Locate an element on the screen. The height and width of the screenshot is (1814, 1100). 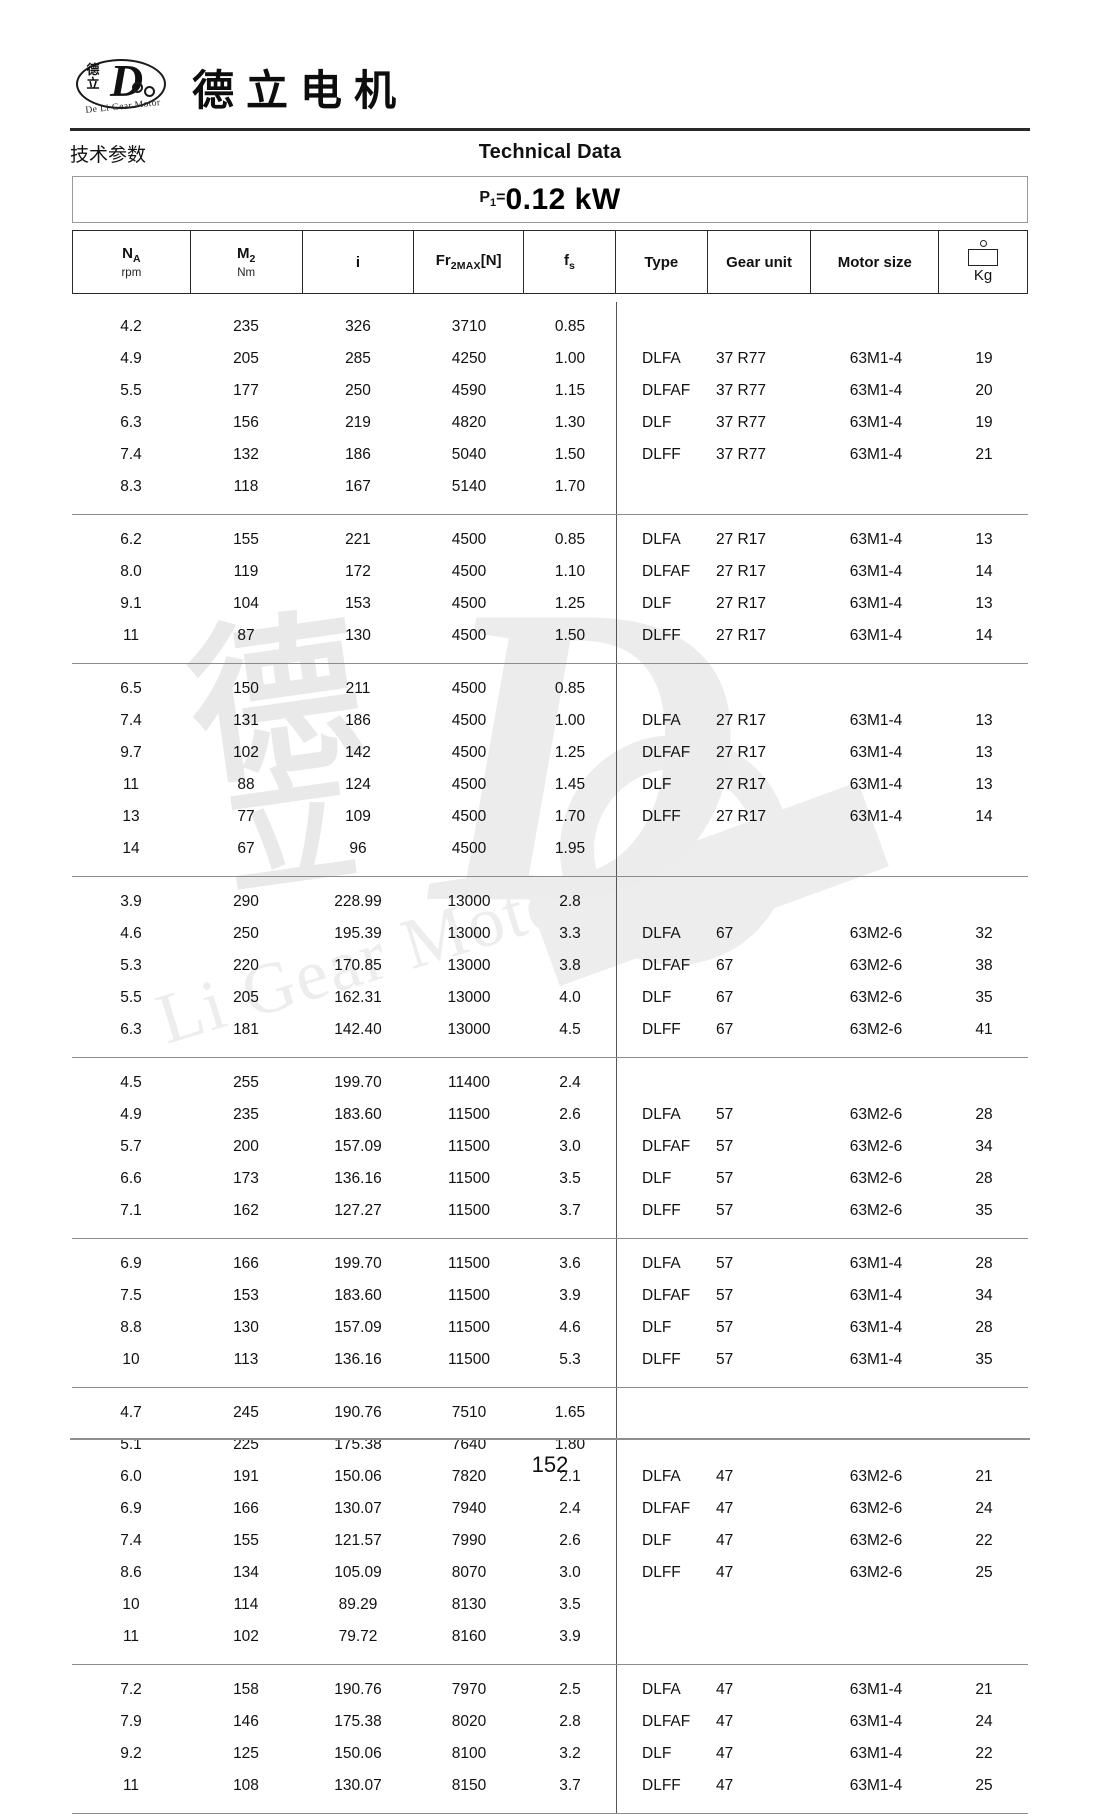
table-row: 5.7 200 157.09 11500 3.0 is located at coordinates (344, 1147).